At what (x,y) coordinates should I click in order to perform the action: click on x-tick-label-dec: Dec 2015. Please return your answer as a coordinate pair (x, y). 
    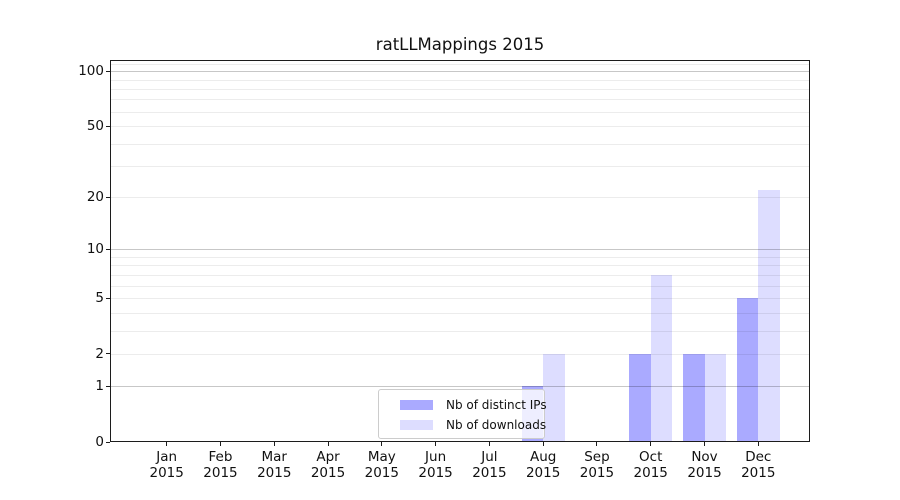
    Looking at the image, I should click on (758, 465).